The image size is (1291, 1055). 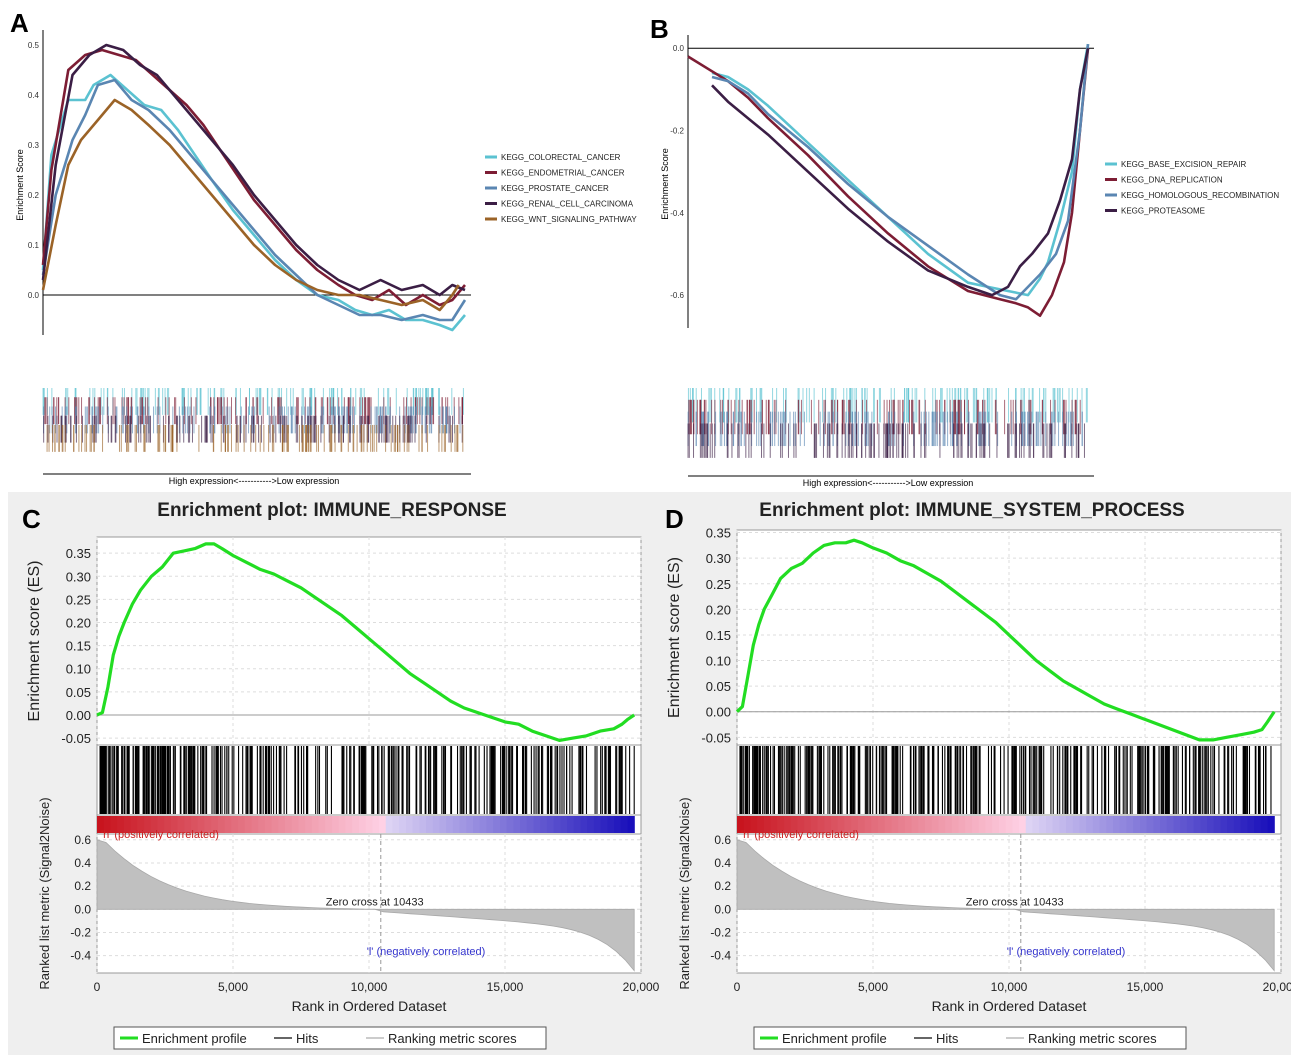 What do you see at coordinates (34, 45) in the screenshot?
I see `y-tick-label: 0.5` at bounding box center [34, 45].